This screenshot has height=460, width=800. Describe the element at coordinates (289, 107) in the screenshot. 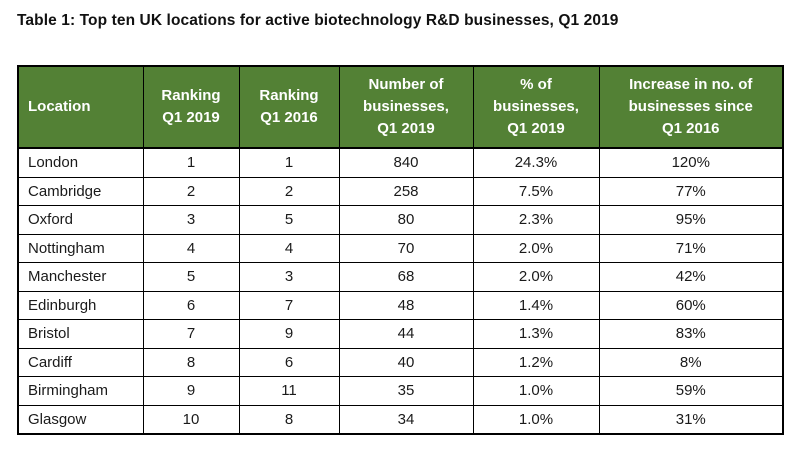

I see `column-header-ranking-q1-2016: Ranking Q1 2016` at that location.